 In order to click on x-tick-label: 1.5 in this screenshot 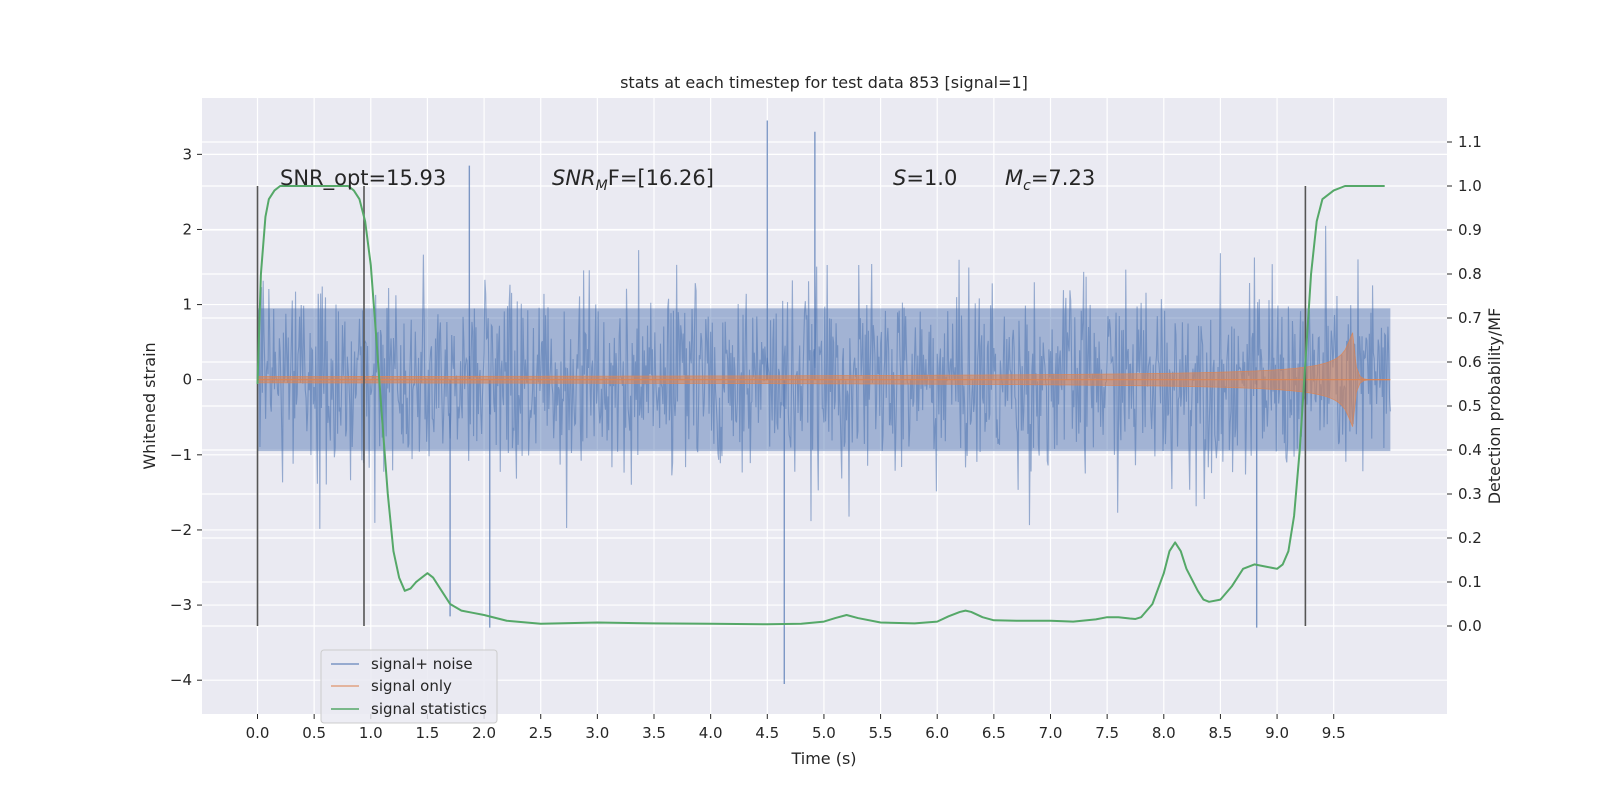, I will do `click(428, 733)`.